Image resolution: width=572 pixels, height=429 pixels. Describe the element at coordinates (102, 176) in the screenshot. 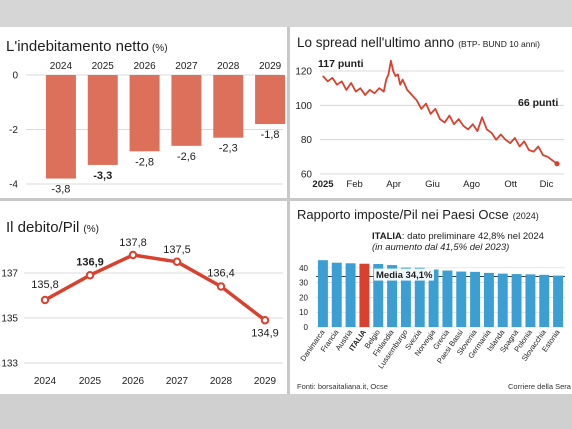

I see `bar-value-label: -3,3` at that location.